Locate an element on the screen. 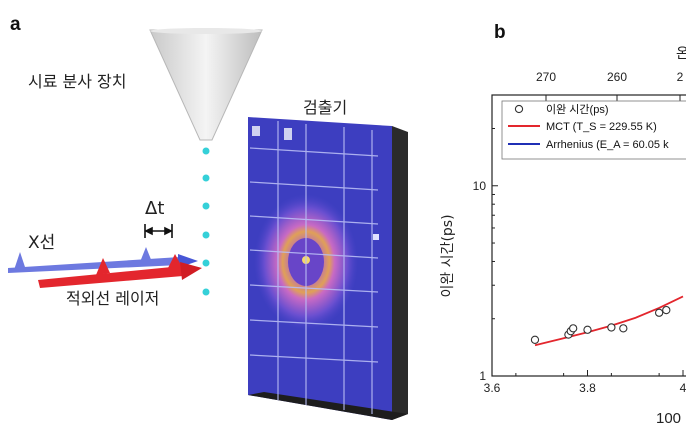 The height and width of the screenshot is (440, 686). legend-box is located at coordinates (593, 130).